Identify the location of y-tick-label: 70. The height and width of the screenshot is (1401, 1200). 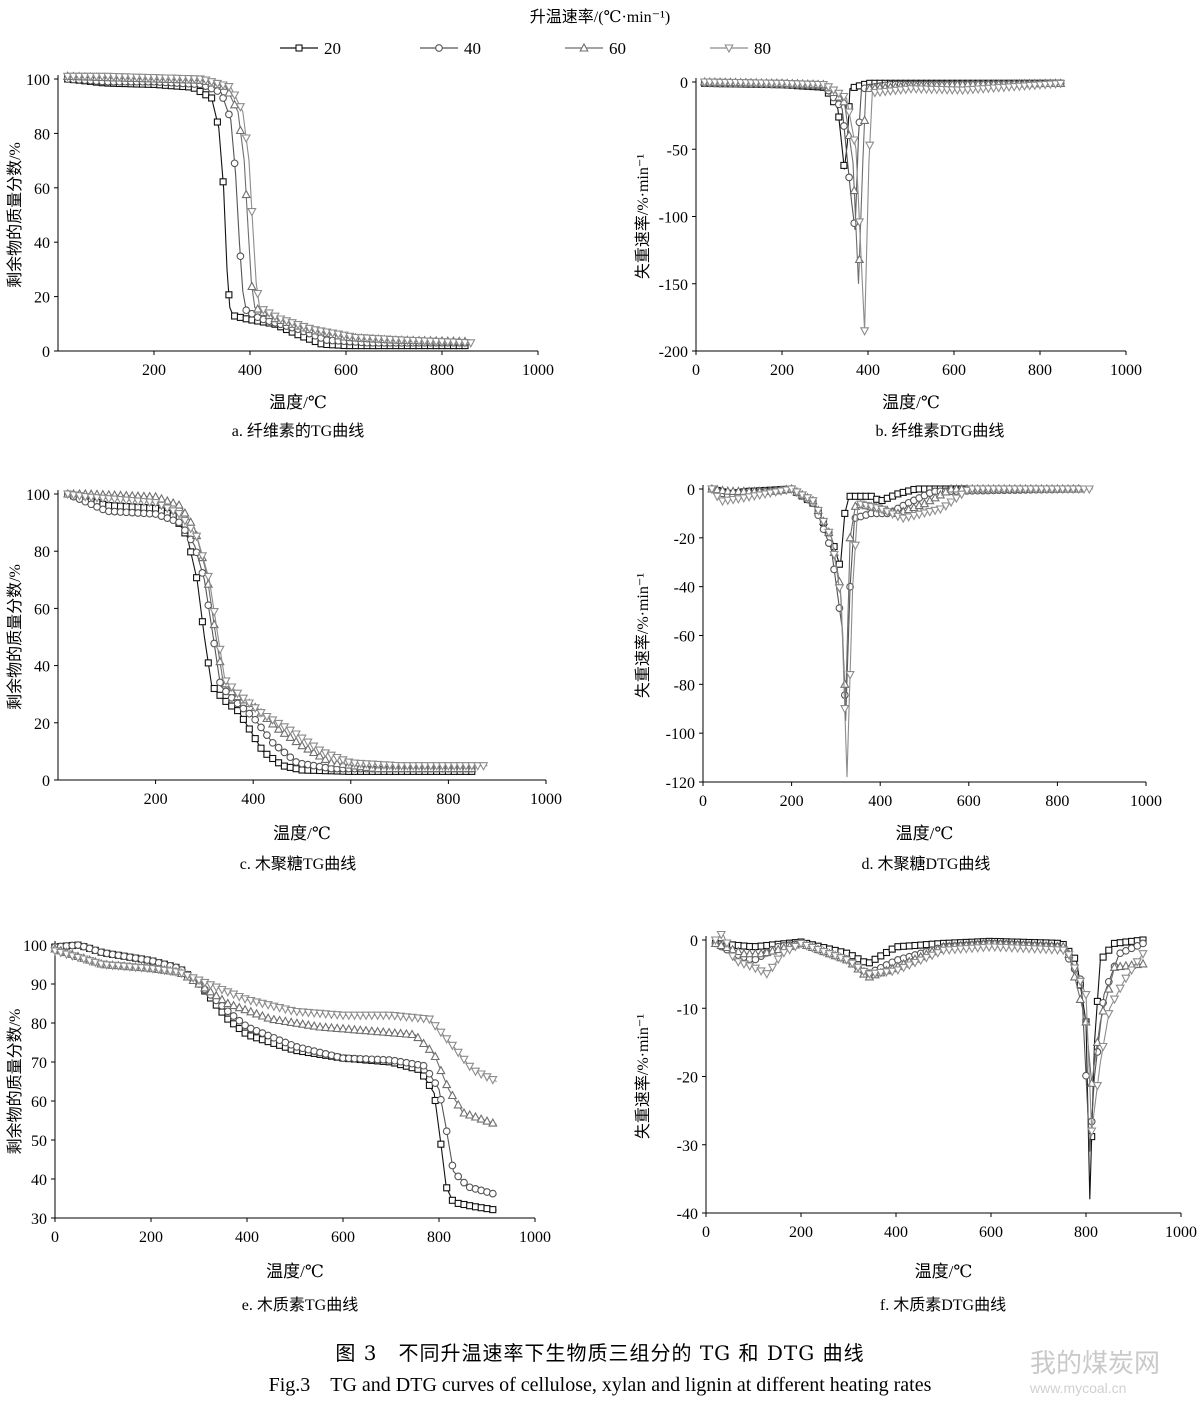
(39, 1063).